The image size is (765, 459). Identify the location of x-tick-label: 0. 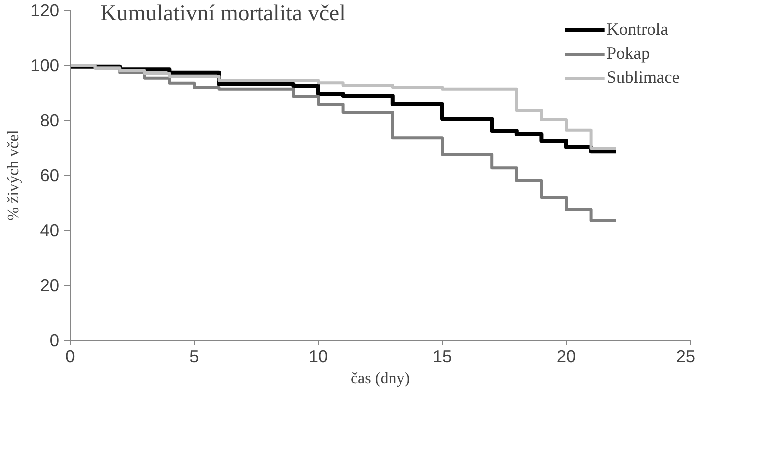
(71, 356).